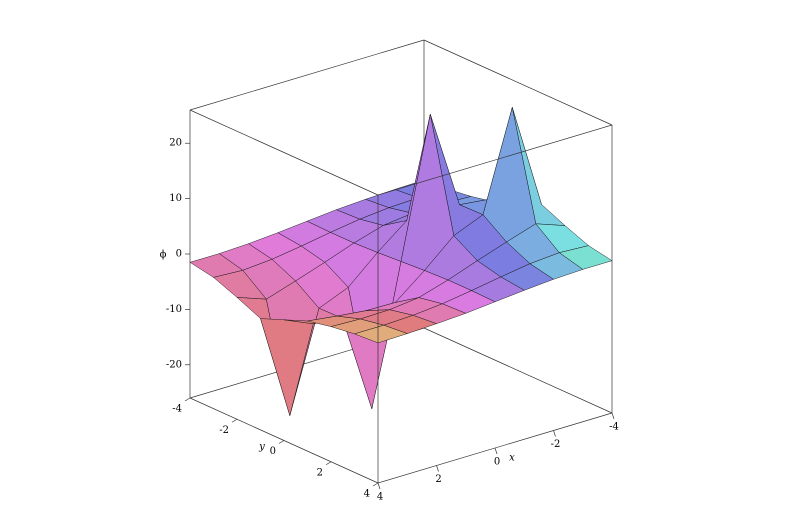 The width and height of the screenshot is (800, 525). What do you see at coordinates (497, 462) in the screenshot?
I see `x-tick-label: 0` at bounding box center [497, 462].